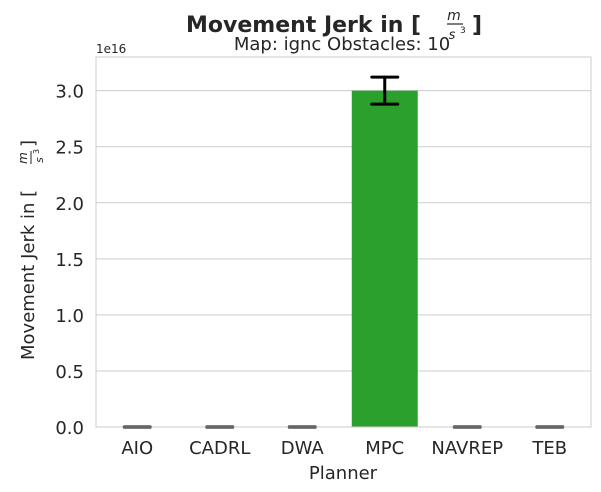 The width and height of the screenshot is (601, 492). What do you see at coordinates (384, 448) in the screenshot?
I see `x-tick-label-mpc: MPC` at bounding box center [384, 448].